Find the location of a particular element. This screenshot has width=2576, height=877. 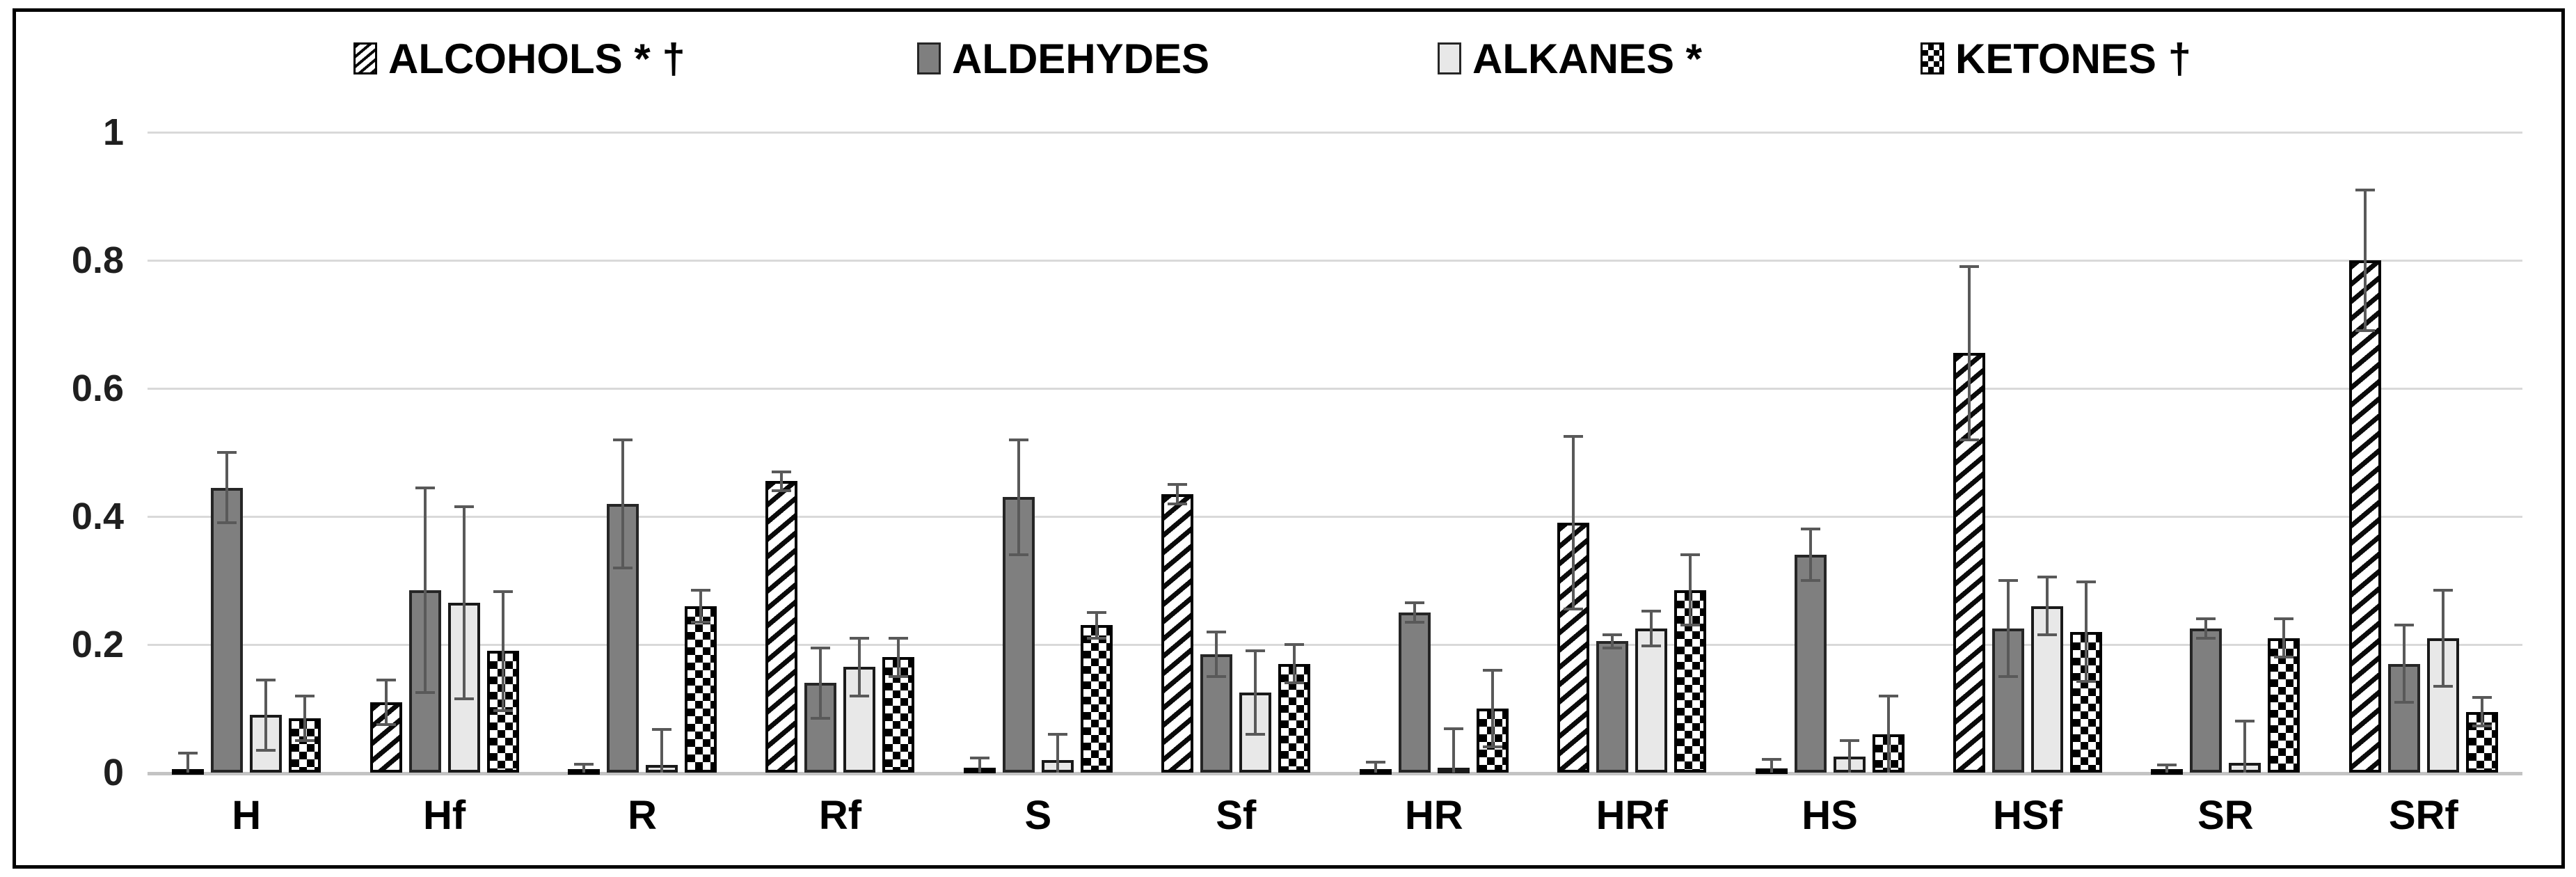

legend-label-alkanes: ALKANES * is located at coordinates (1587, 58).